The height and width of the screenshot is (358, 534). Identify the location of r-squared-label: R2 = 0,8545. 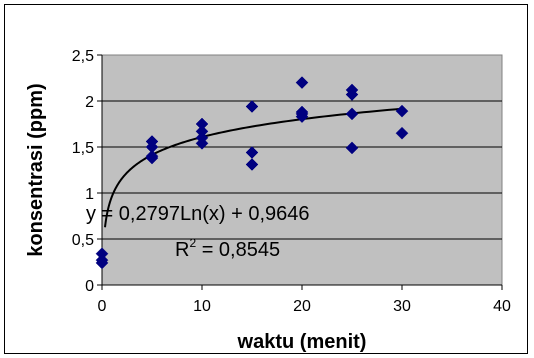
(227, 248).